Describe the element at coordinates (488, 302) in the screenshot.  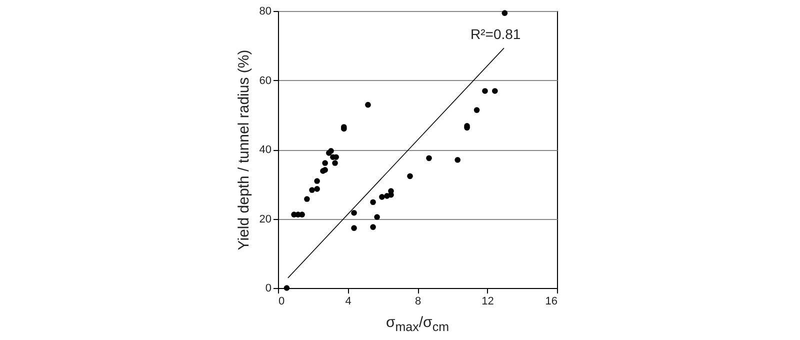
I see `x-tick-label: 12` at that location.